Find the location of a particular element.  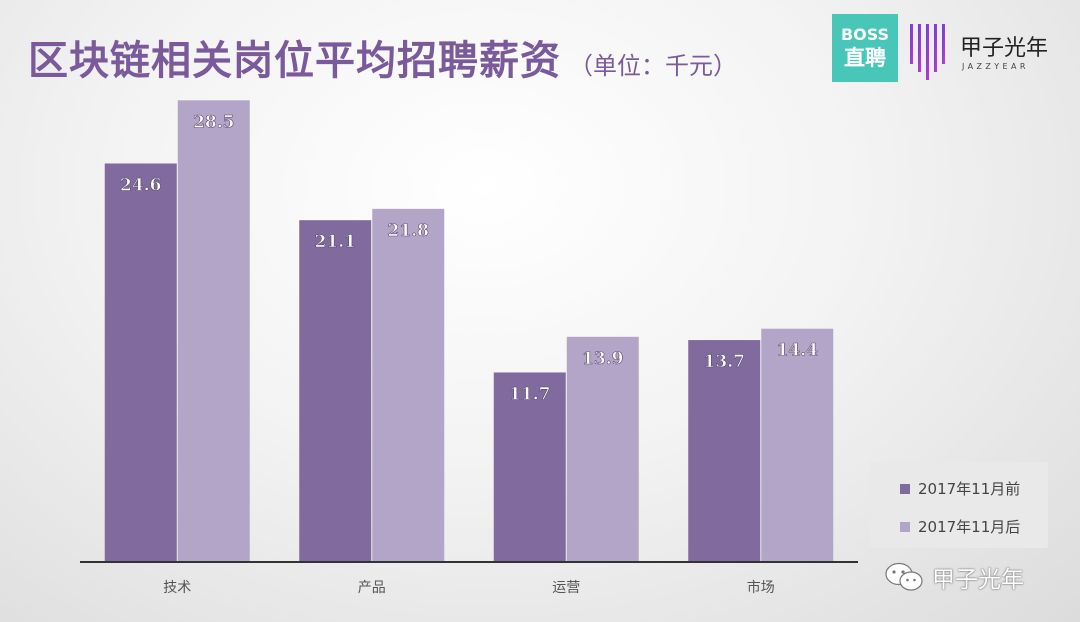

legend-item-series2: 2017年11月后 is located at coordinates (960, 526).